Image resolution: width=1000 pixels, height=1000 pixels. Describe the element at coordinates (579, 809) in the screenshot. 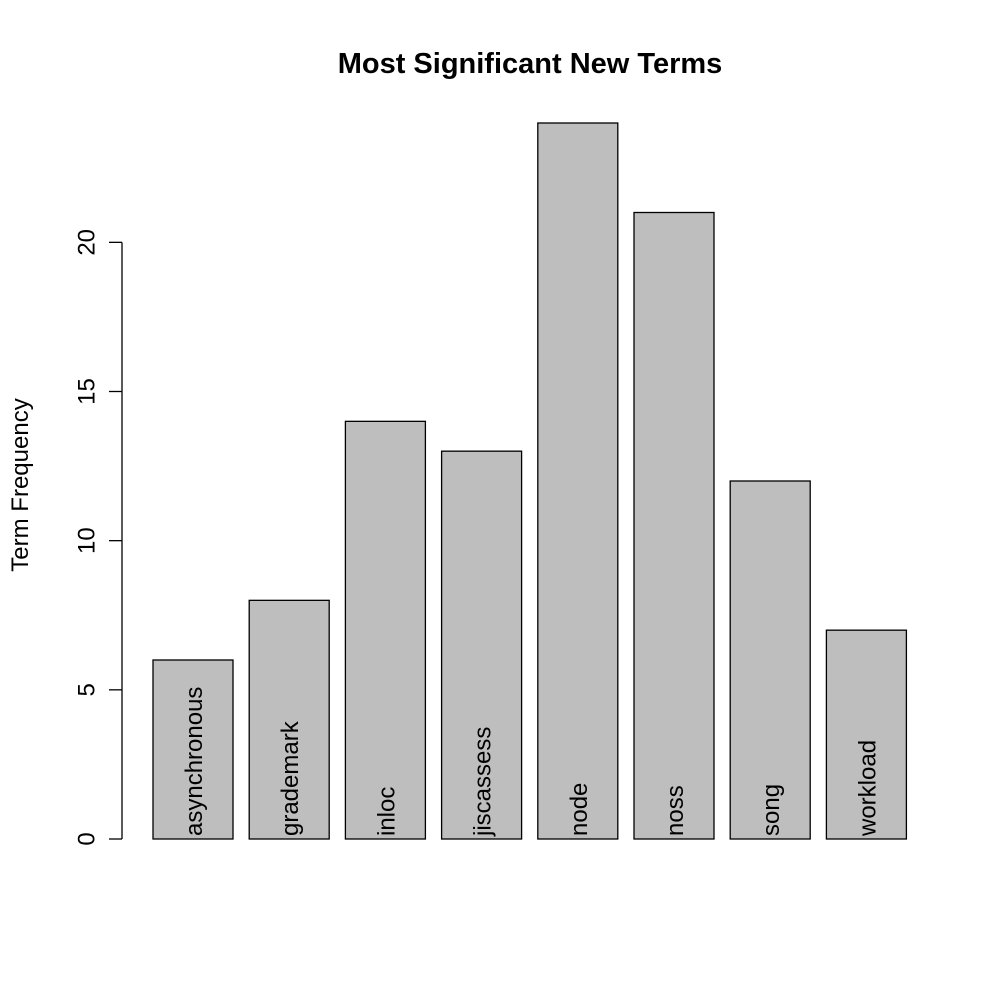

I see `category-label-node: node` at that location.